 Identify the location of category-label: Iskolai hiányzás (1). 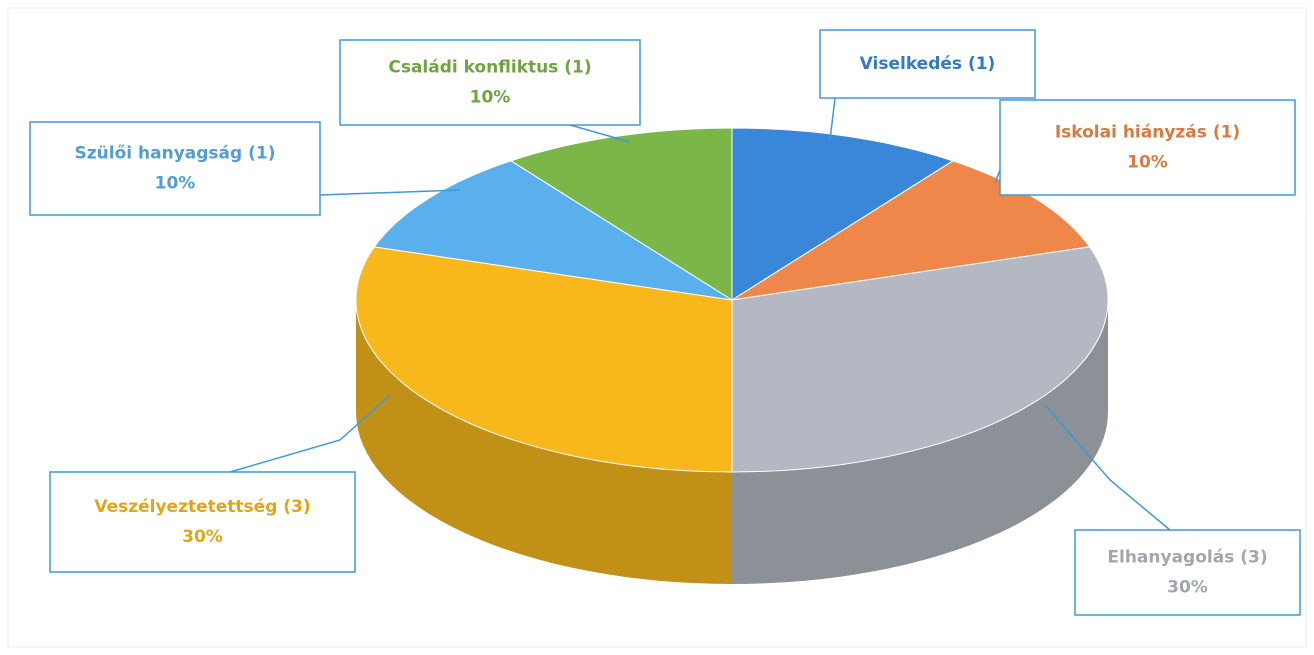
(1147, 133).